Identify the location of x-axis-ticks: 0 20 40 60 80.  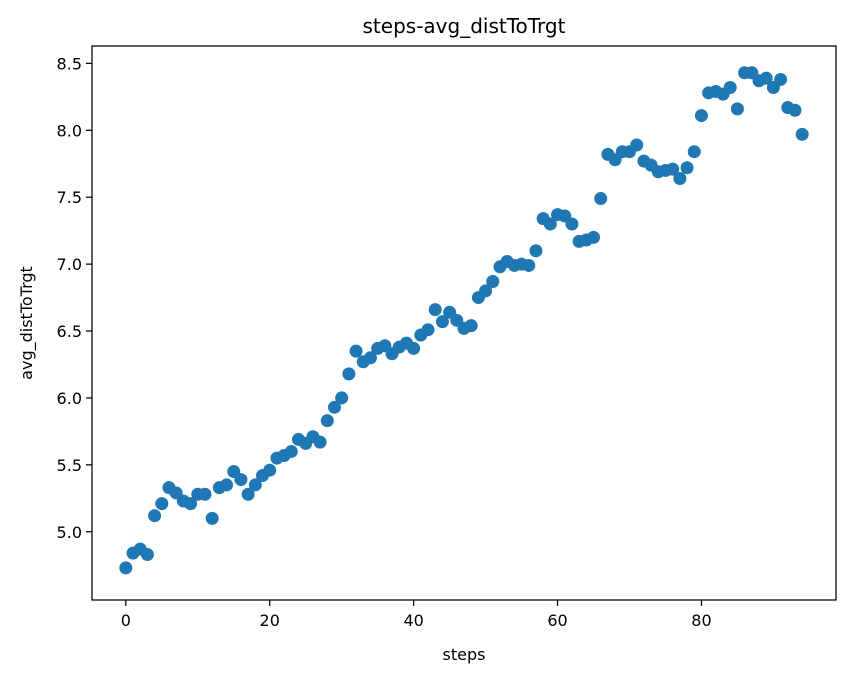
(416, 615).